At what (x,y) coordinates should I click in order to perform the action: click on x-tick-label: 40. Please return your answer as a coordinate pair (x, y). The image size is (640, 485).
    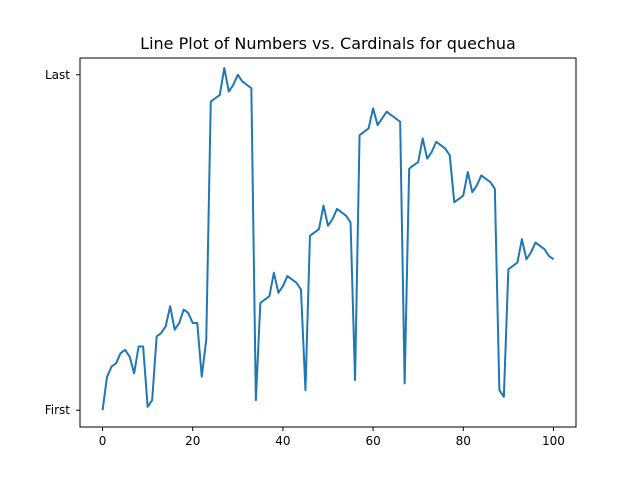
    Looking at the image, I should click on (282, 441).